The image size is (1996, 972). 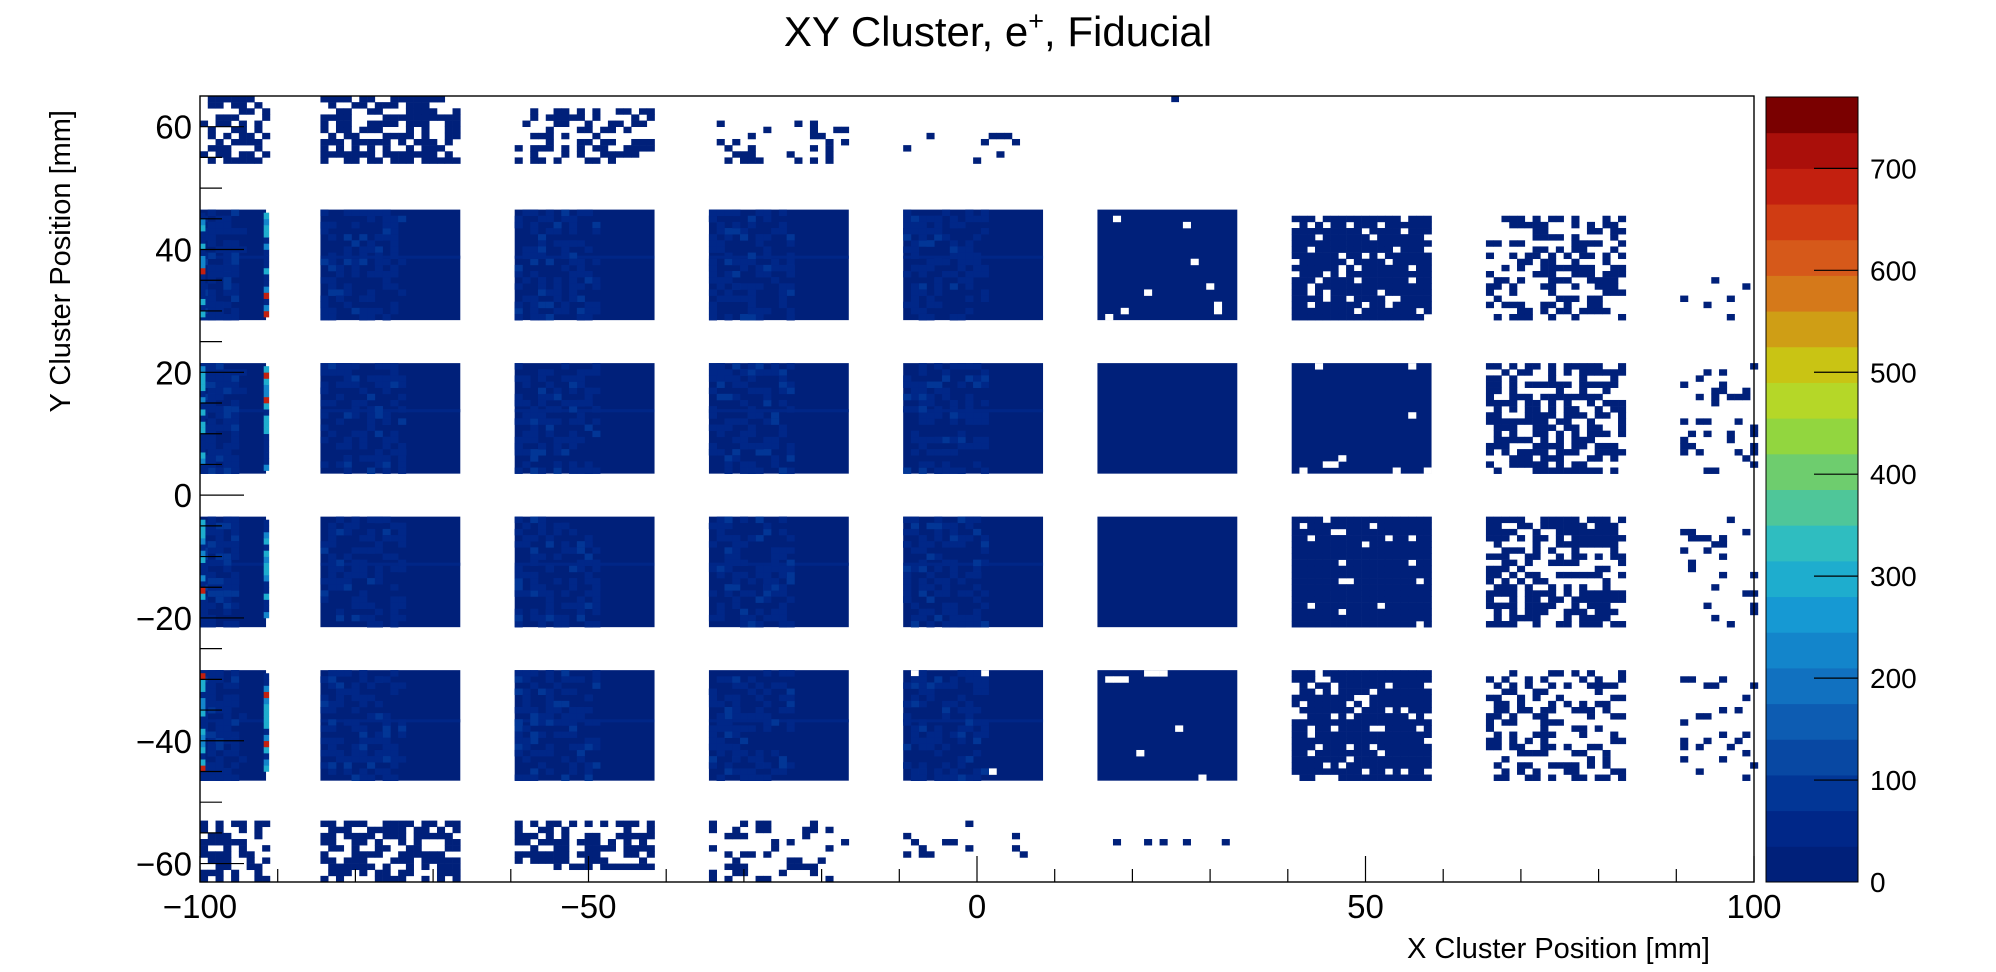 I want to click on hot-line, so click(x=778, y=411).